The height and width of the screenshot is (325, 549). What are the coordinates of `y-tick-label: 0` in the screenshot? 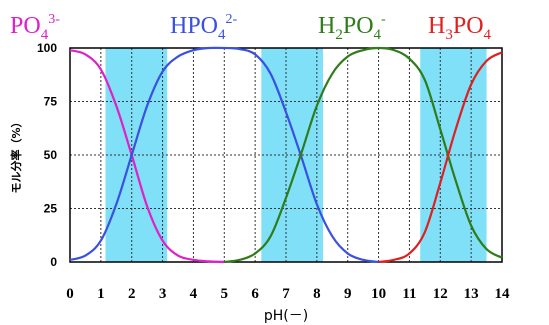 It's located at (53, 262).